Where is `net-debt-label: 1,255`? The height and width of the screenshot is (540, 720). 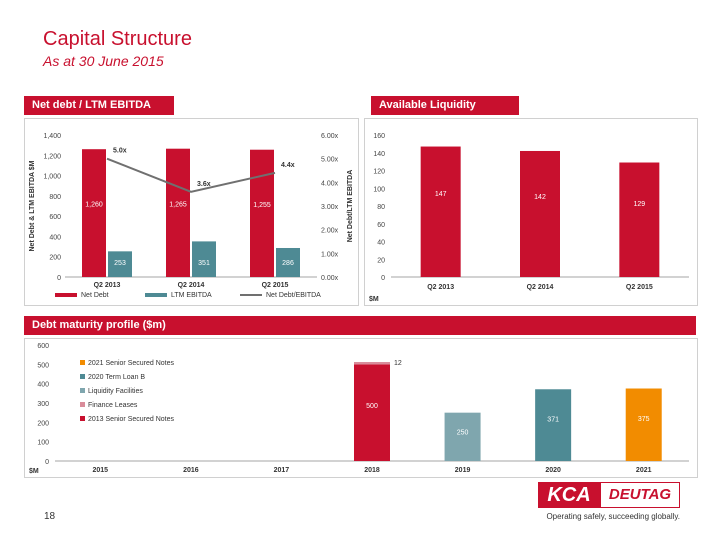 net-debt-label: 1,255 is located at coordinates (262, 205).